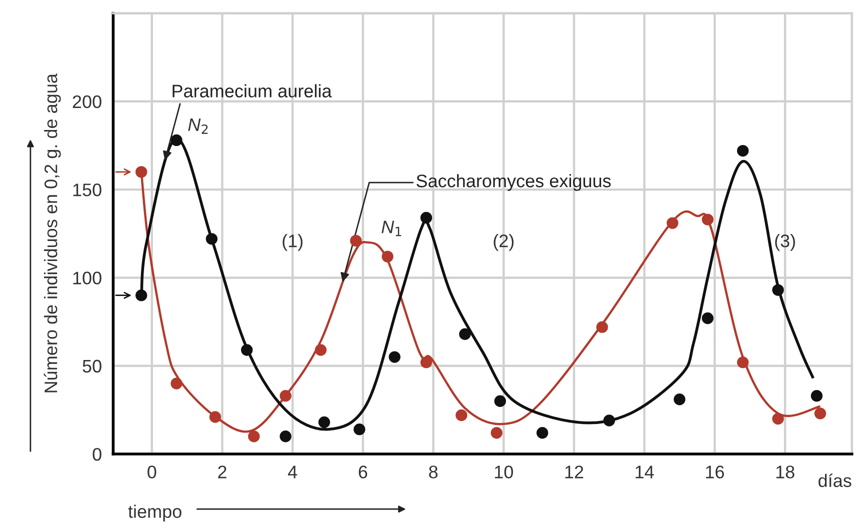 This screenshot has width=864, height=531. I want to click on x-tick-label: 18, so click(785, 472).